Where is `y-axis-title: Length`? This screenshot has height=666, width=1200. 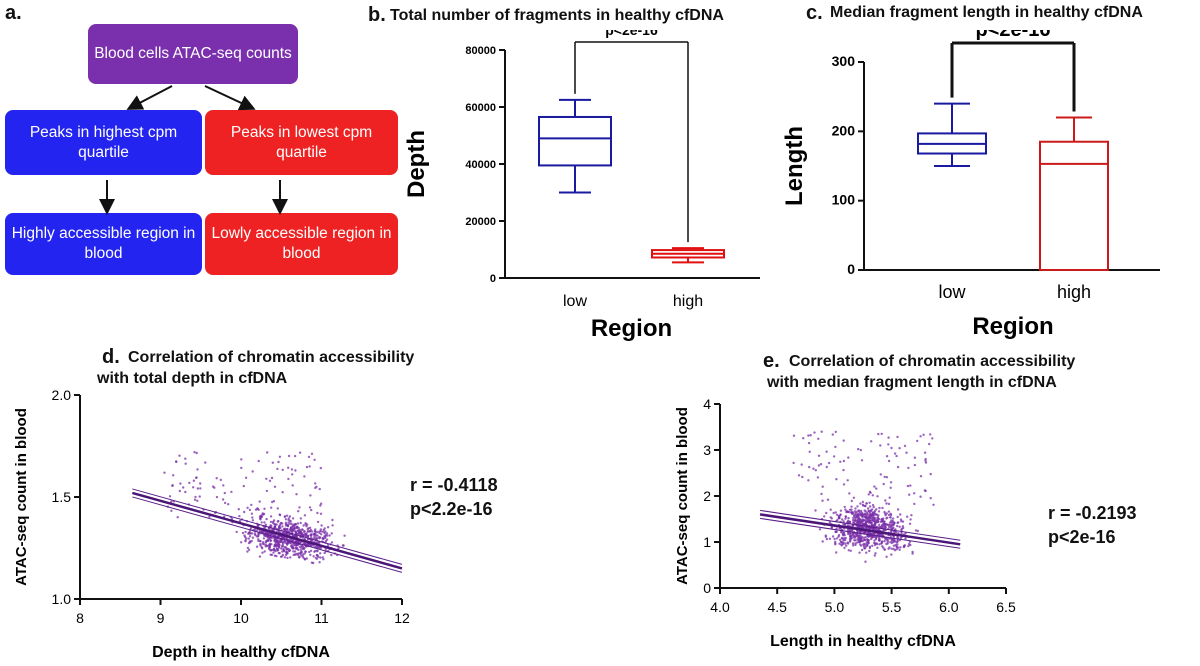 y-axis-title: Length is located at coordinates (794, 166).